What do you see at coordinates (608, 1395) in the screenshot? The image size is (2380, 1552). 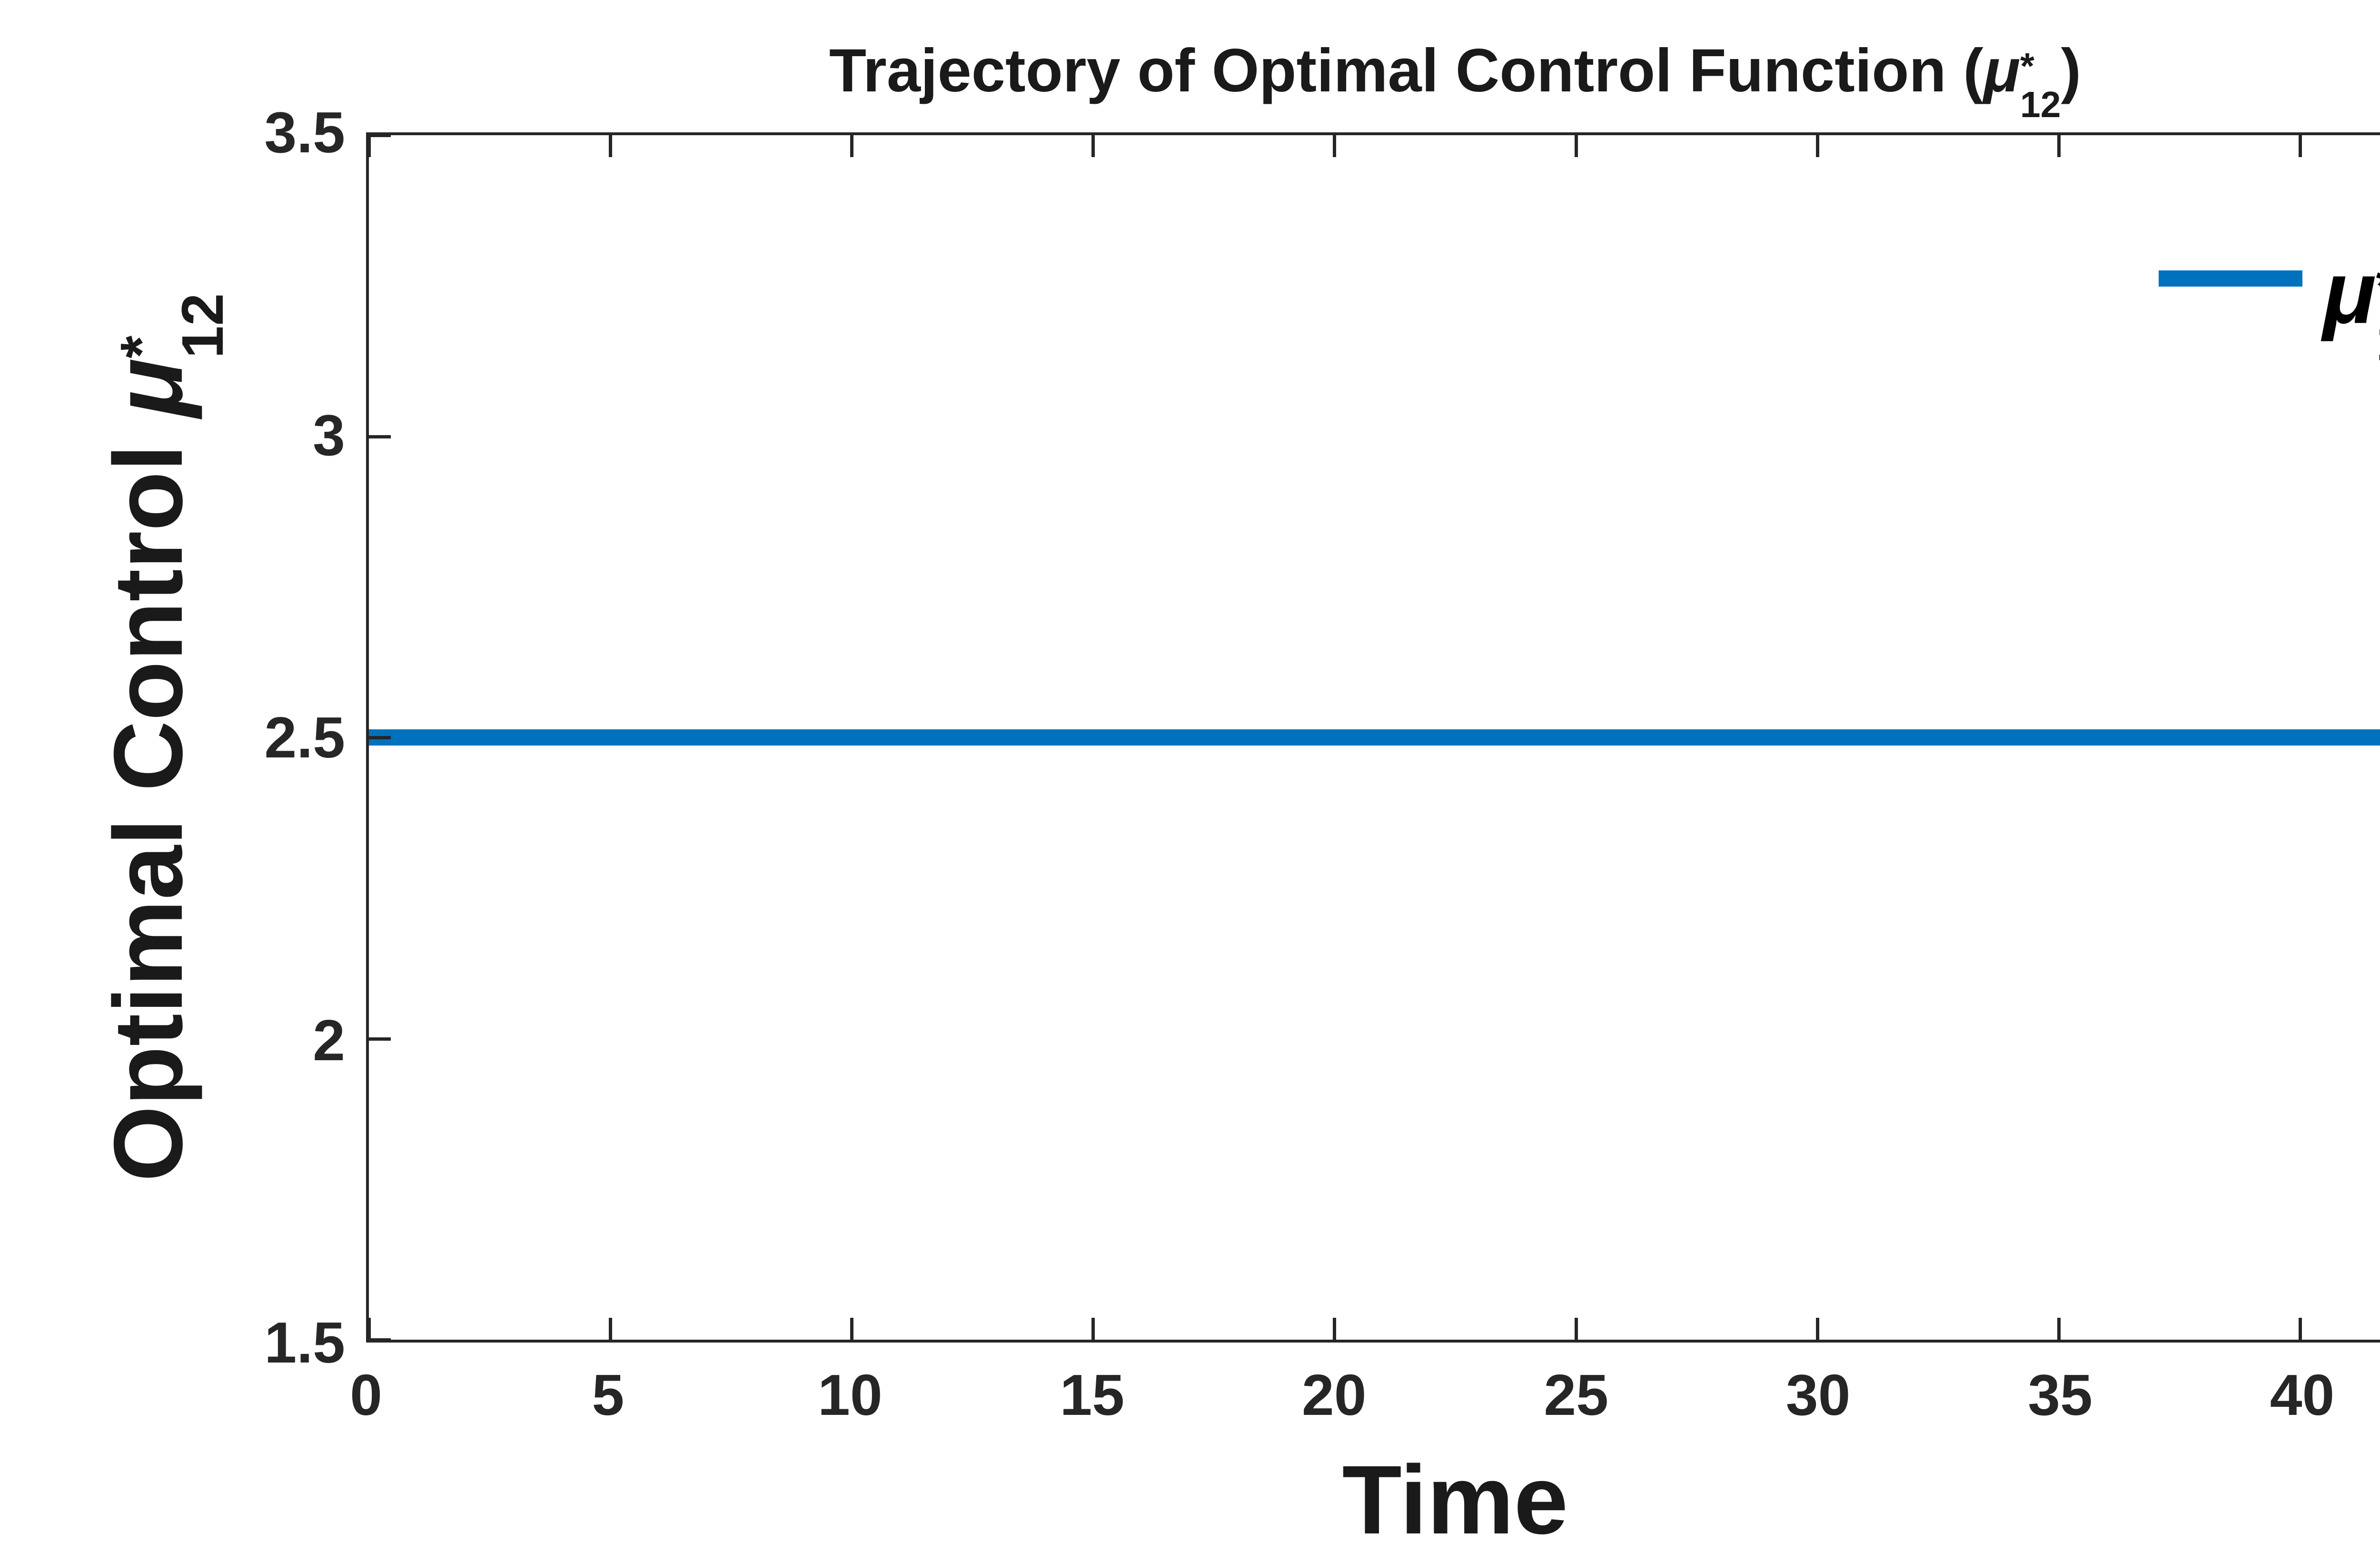 I see `x-tick-label: 5` at bounding box center [608, 1395].